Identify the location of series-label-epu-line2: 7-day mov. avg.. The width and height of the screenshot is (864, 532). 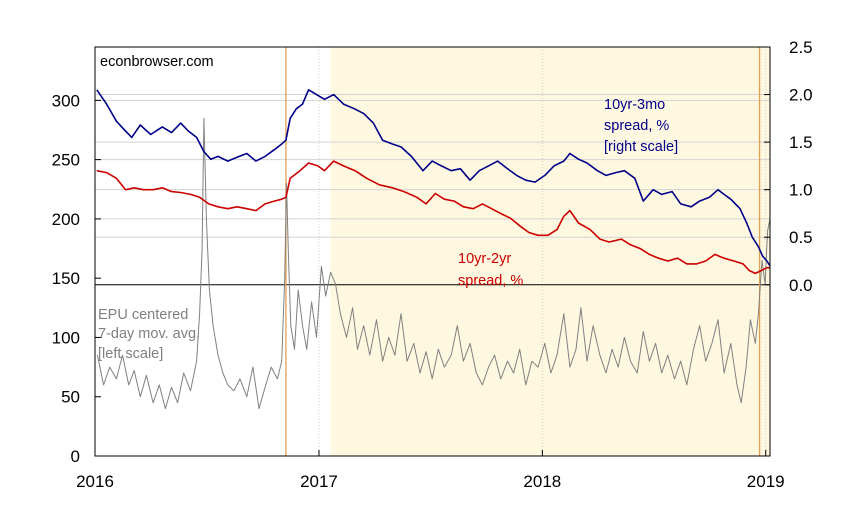
(149, 334).